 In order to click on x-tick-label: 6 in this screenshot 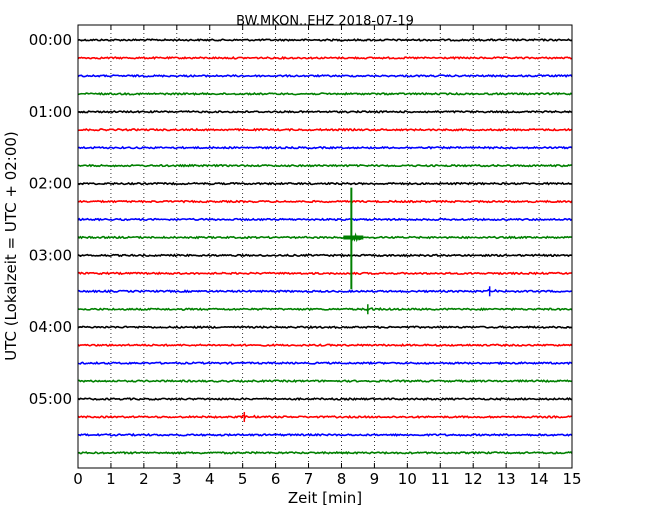, I will do `click(276, 479)`.